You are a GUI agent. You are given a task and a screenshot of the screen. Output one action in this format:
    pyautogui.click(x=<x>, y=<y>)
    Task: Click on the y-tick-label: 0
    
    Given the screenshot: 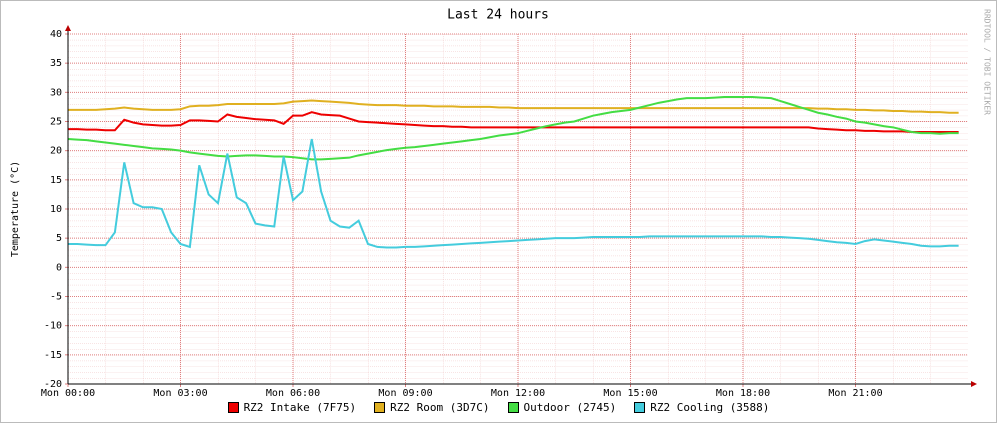 What is the action you would take?
    pyautogui.click(x=59, y=267)
    